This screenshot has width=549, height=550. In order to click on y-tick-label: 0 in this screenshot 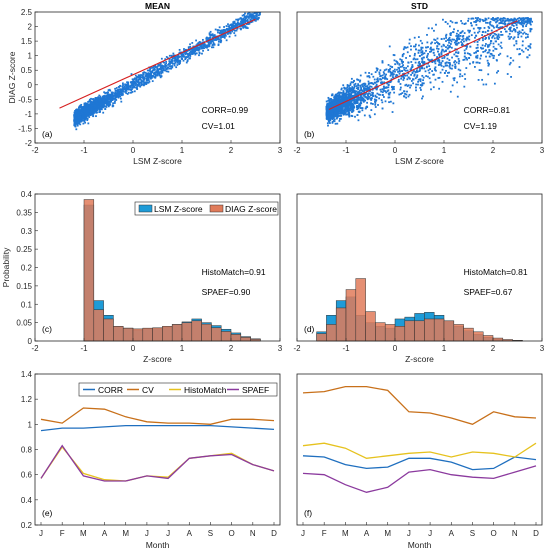, I will do `click(30, 85)`.